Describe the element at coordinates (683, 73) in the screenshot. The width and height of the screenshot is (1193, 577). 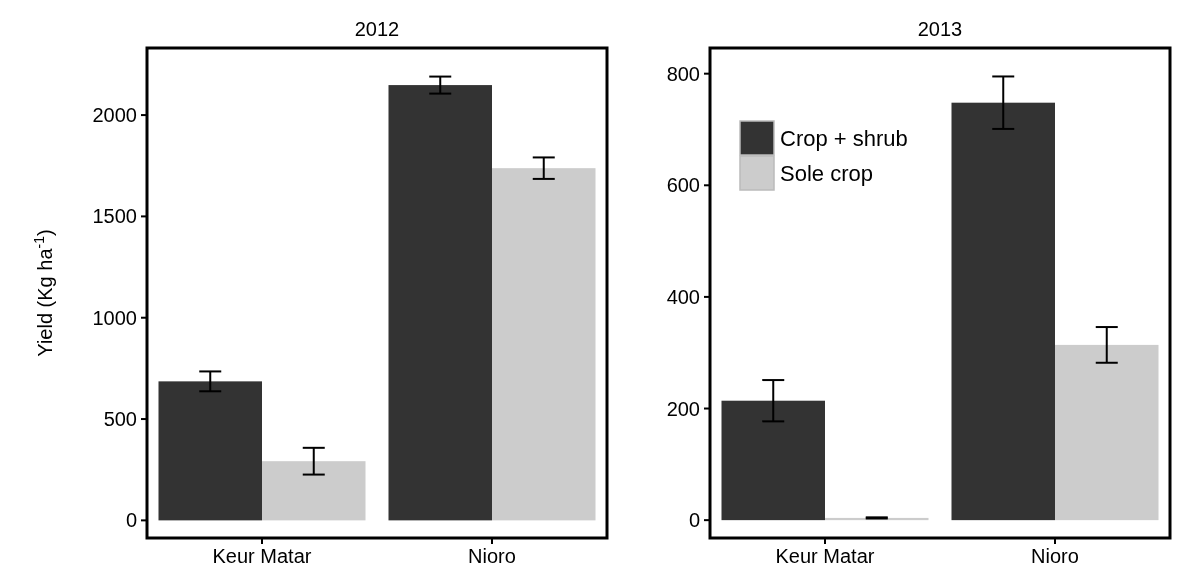
I see `y-tick-label: 800` at that location.